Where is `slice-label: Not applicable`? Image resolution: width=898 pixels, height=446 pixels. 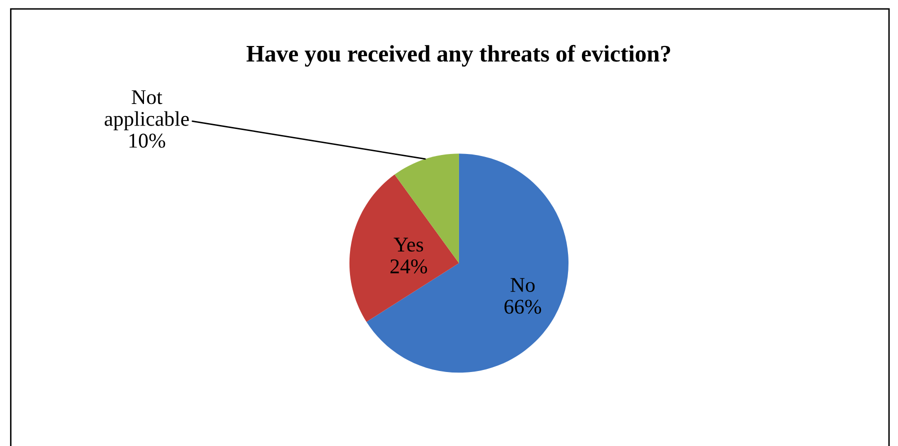 slice-label: Not applicable is located at coordinates (146, 110).